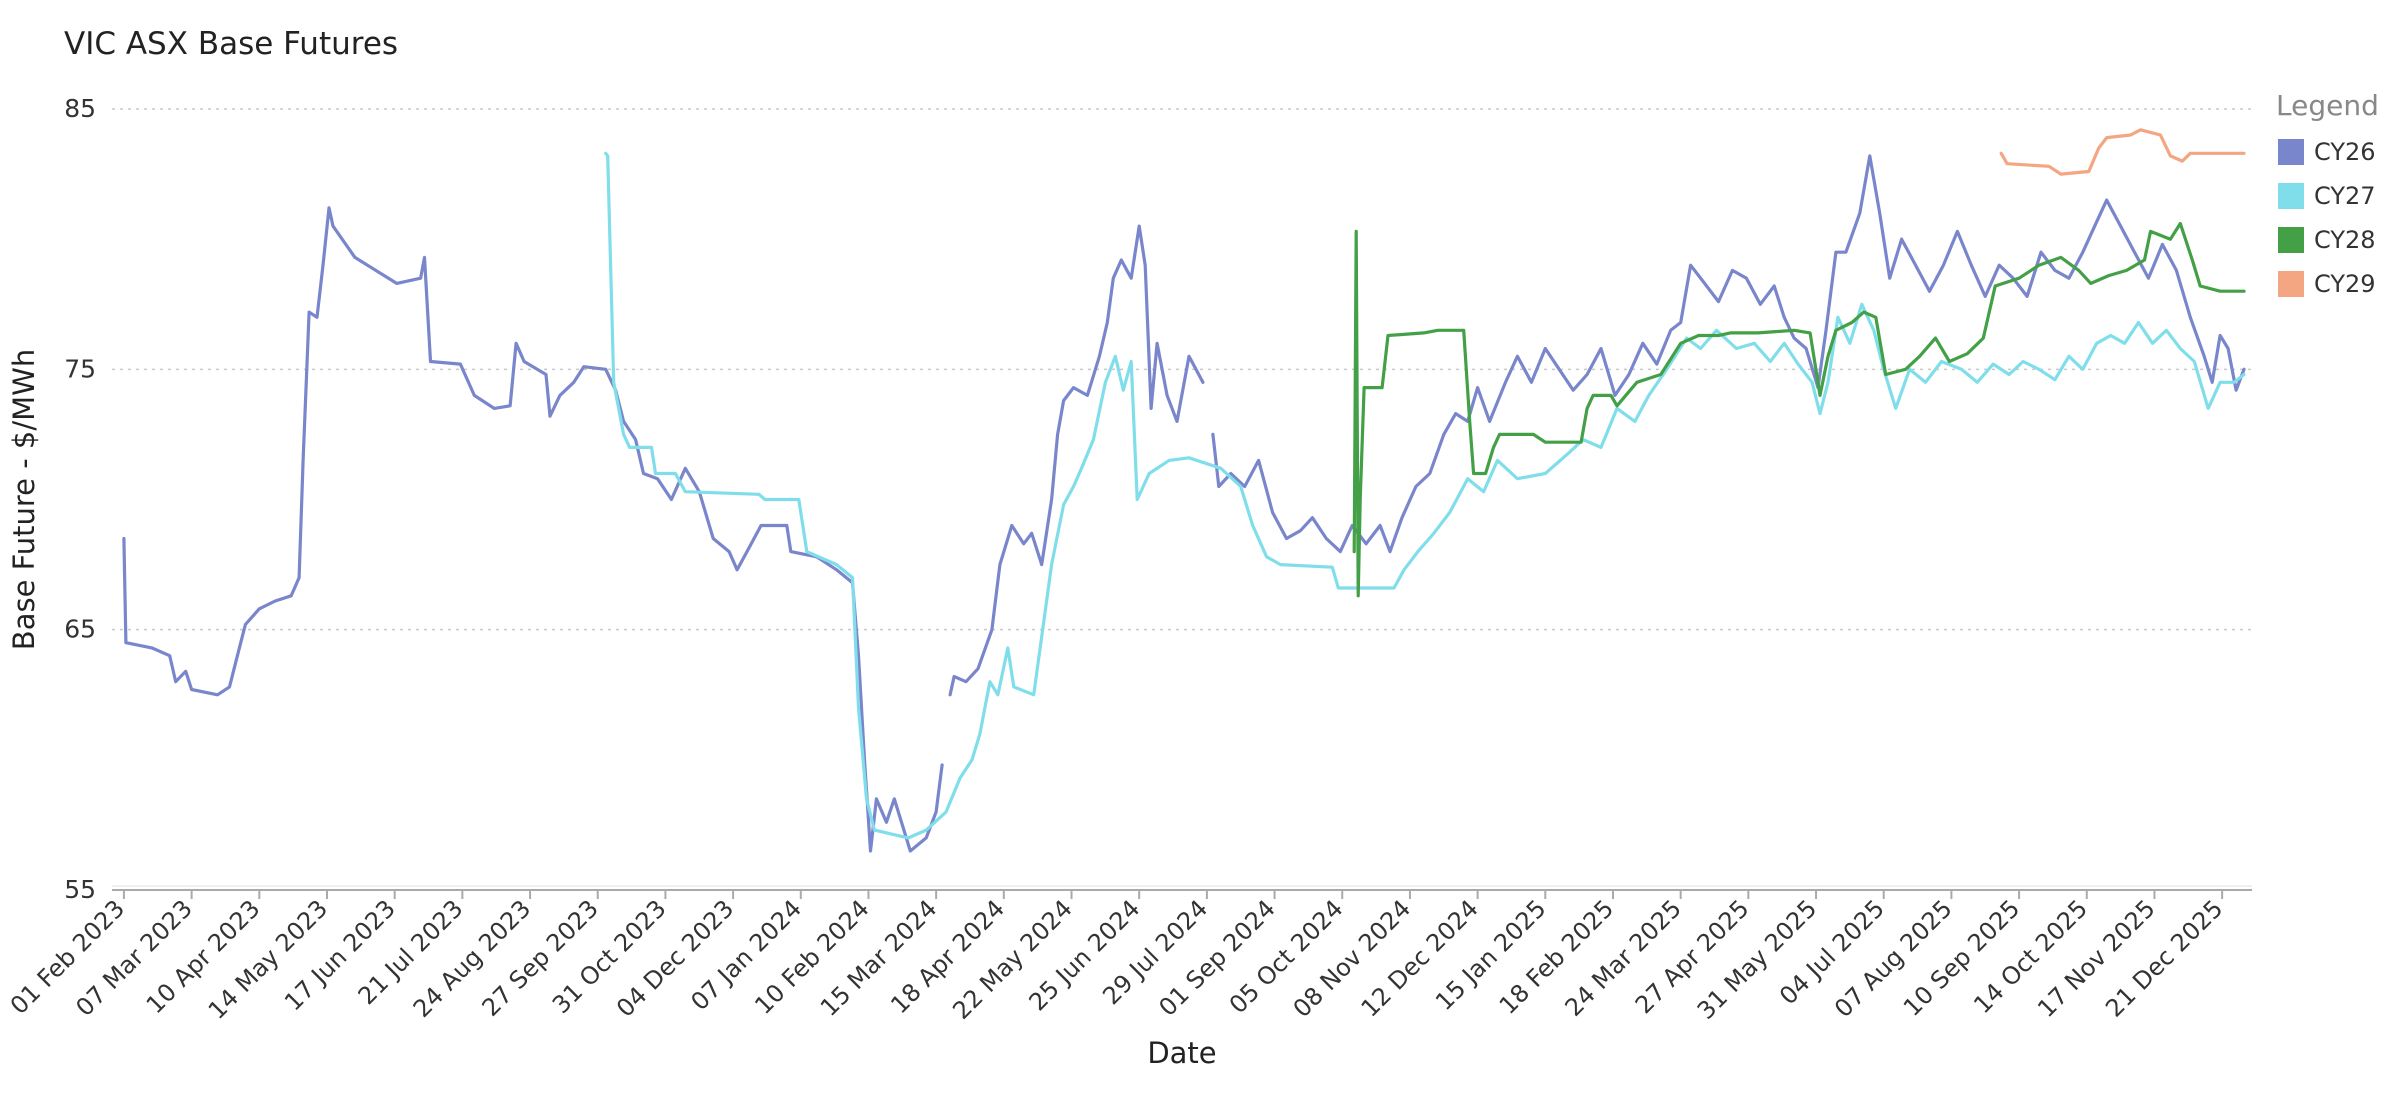 The width and height of the screenshot is (2400, 1101). I want to click on x-tick-label: 07 Aug 2025, so click(1893, 958).